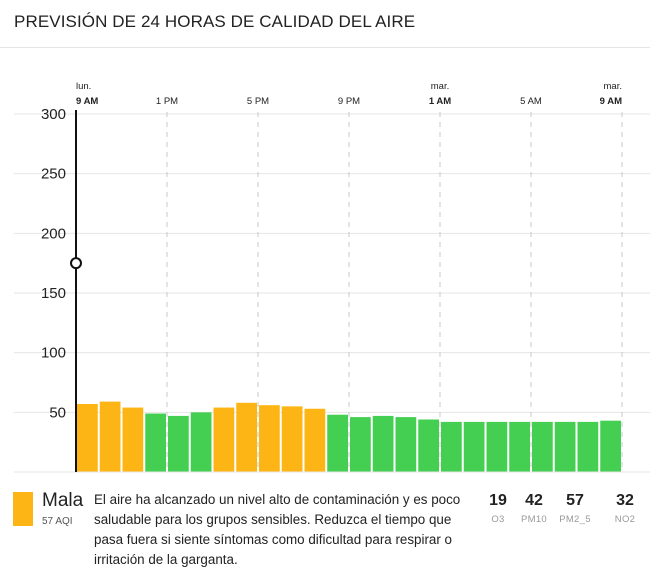 The width and height of the screenshot is (650, 578). What do you see at coordinates (575, 500) in the screenshot?
I see `pollutant-value: 57` at bounding box center [575, 500].